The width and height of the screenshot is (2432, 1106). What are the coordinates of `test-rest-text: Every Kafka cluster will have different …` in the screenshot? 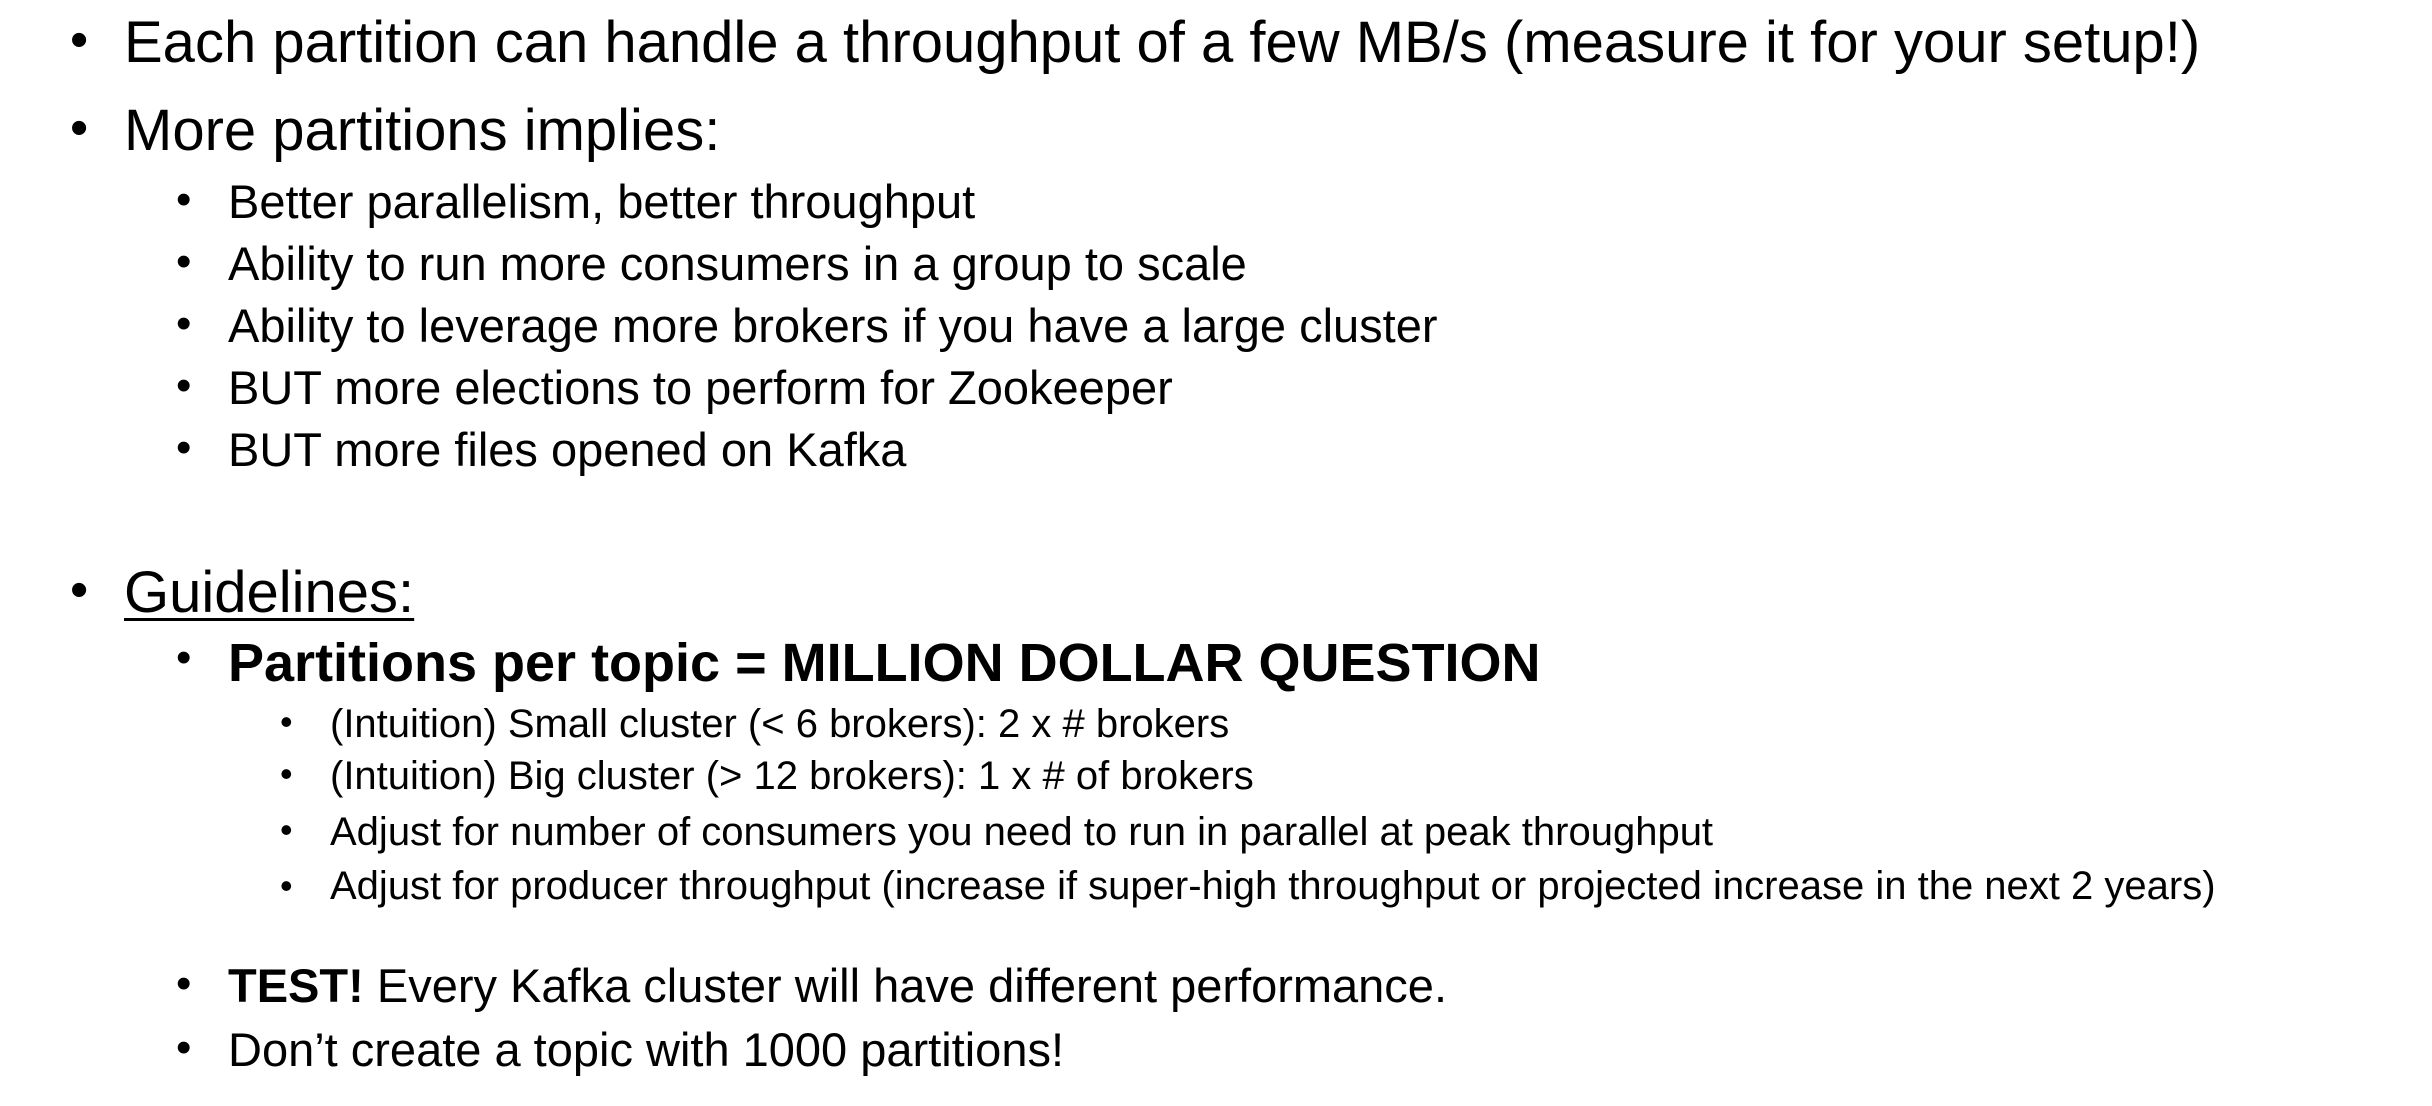 It's located at (905, 985).